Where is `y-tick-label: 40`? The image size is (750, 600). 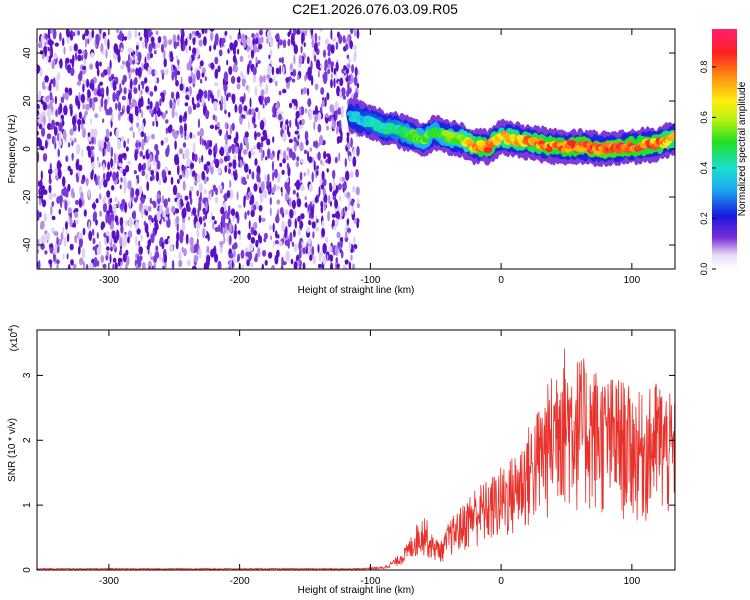
y-tick-label: 40 is located at coordinates (27, 53).